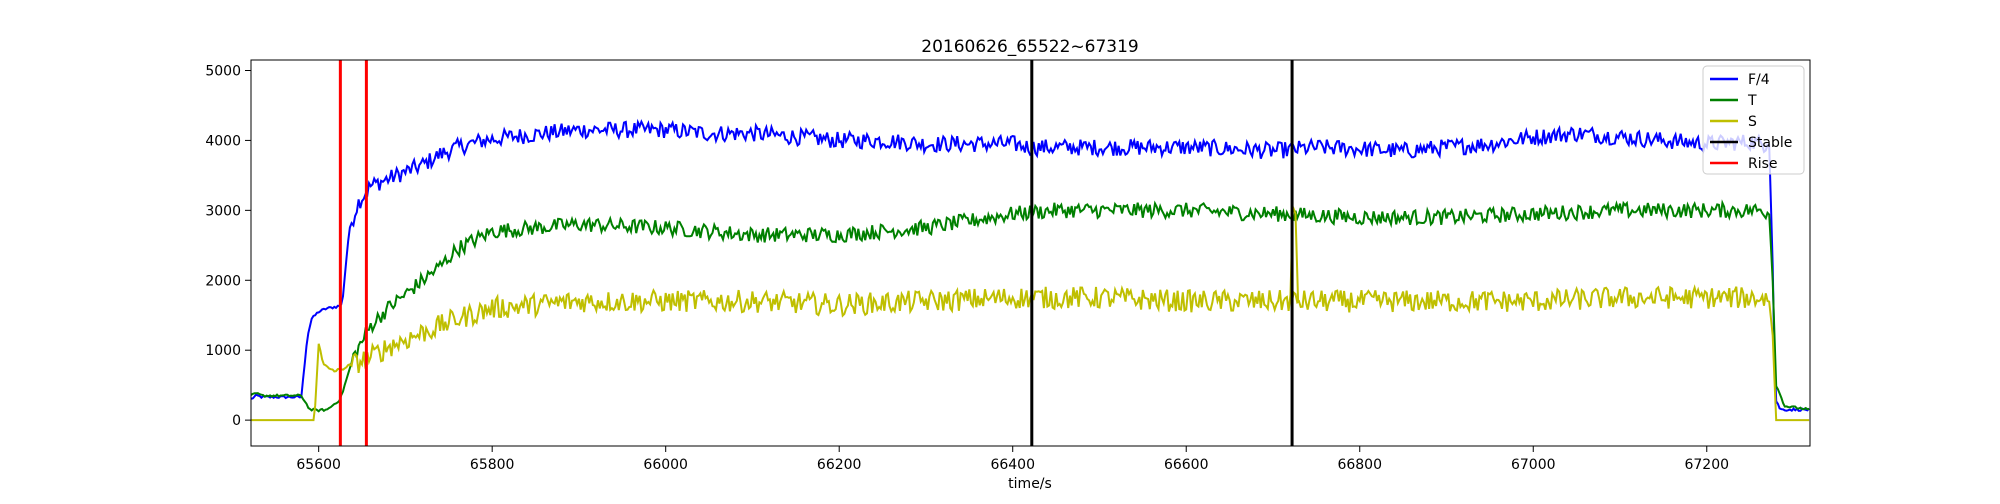 This screenshot has width=2000, height=504. What do you see at coordinates (839, 465) in the screenshot?
I see `x-tick-label: 66200` at bounding box center [839, 465].